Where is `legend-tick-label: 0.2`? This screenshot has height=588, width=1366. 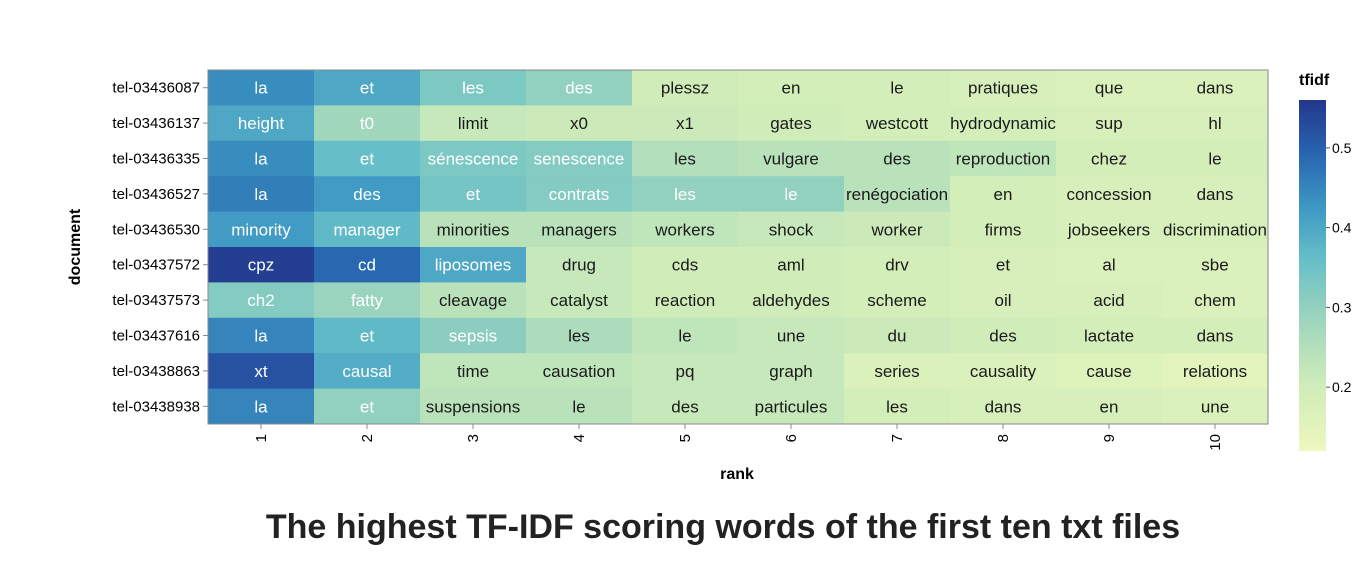 legend-tick-label: 0.2 is located at coordinates (1342, 387).